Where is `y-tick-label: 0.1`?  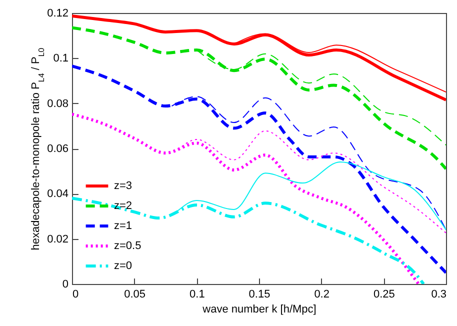 y-tick-label: 0.1 is located at coordinates (60, 58).